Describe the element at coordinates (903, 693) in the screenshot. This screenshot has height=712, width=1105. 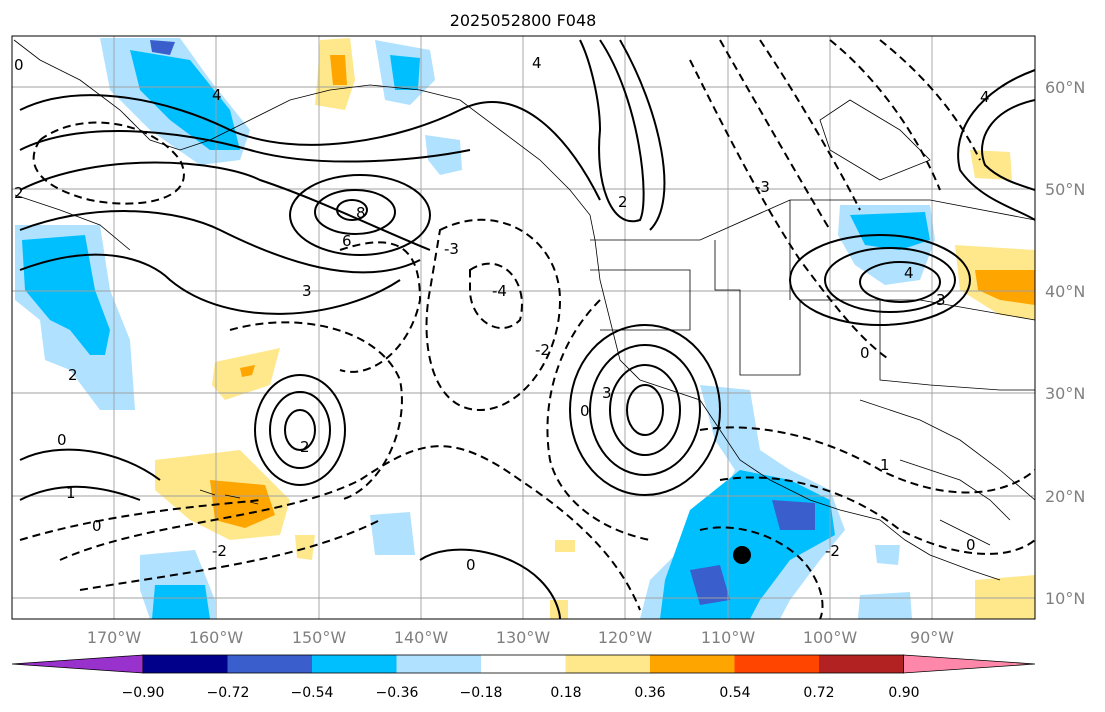
I see `colorbar-tick: 0.90` at that location.